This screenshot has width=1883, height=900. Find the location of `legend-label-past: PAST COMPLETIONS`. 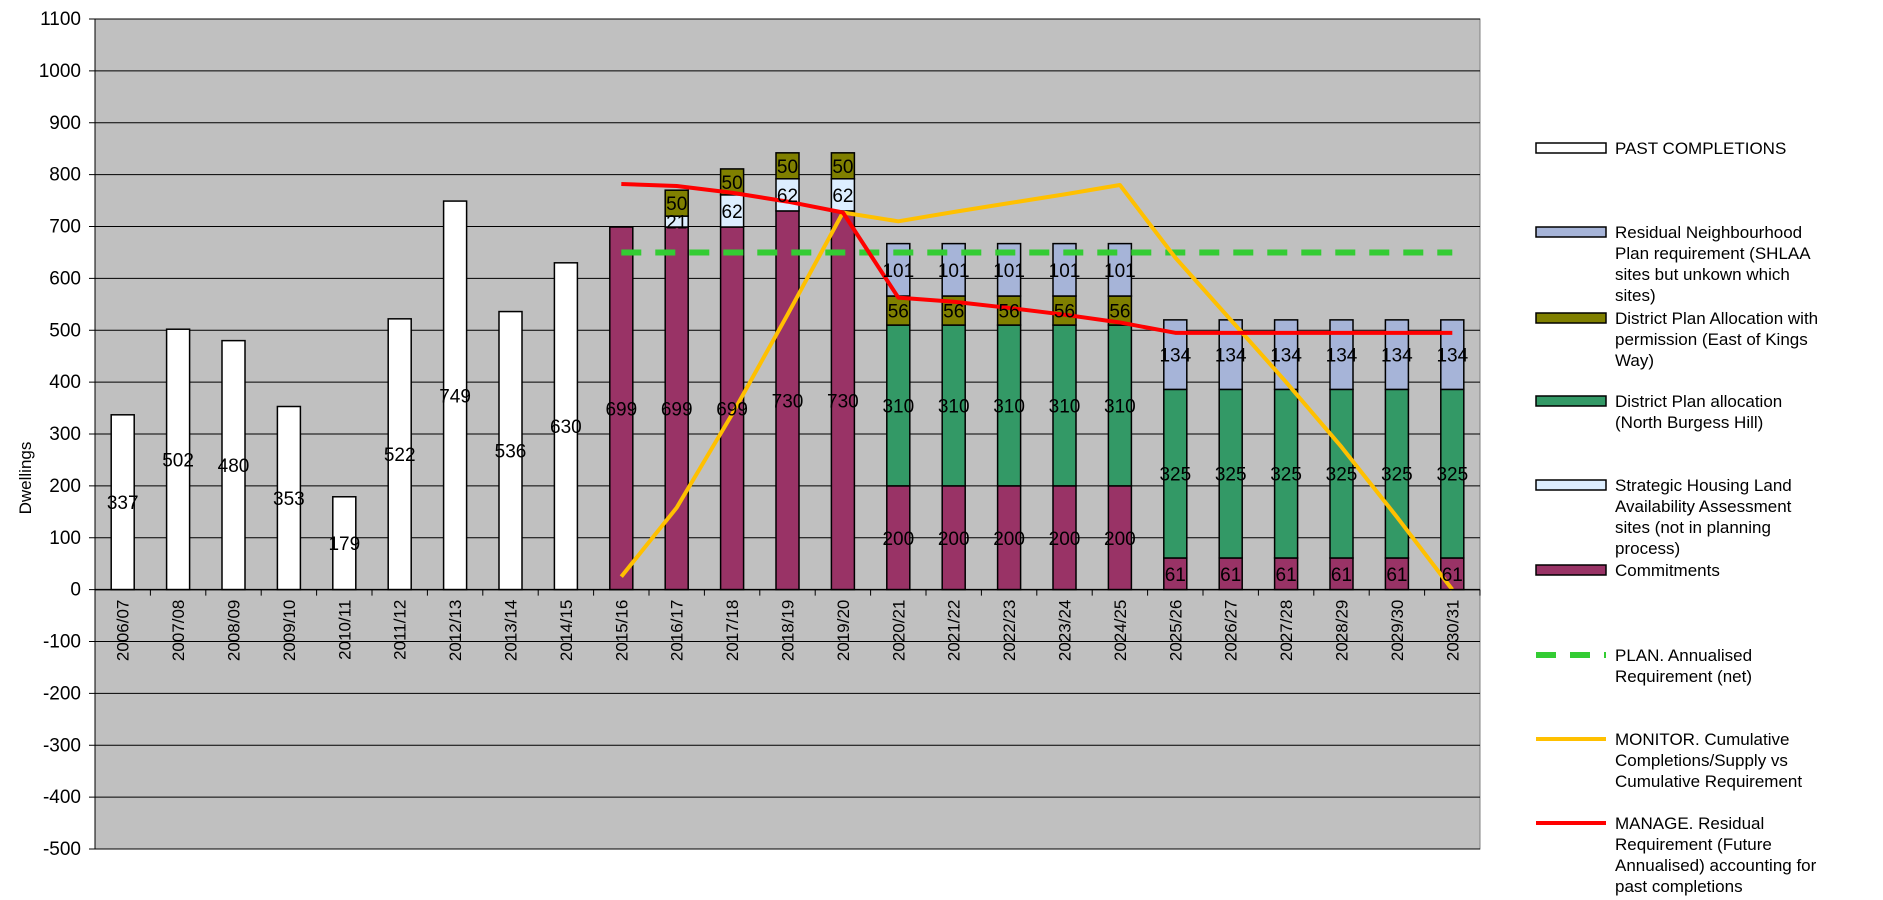

legend-label-past: PAST COMPLETIONS is located at coordinates (1700, 148).